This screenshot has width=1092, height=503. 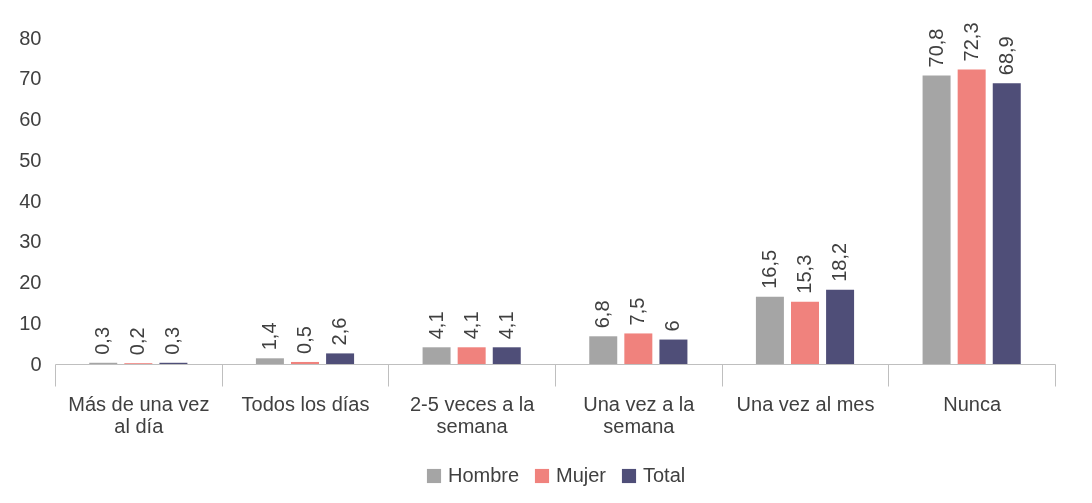 I want to click on data-label: 70,8, so click(x=935, y=48).